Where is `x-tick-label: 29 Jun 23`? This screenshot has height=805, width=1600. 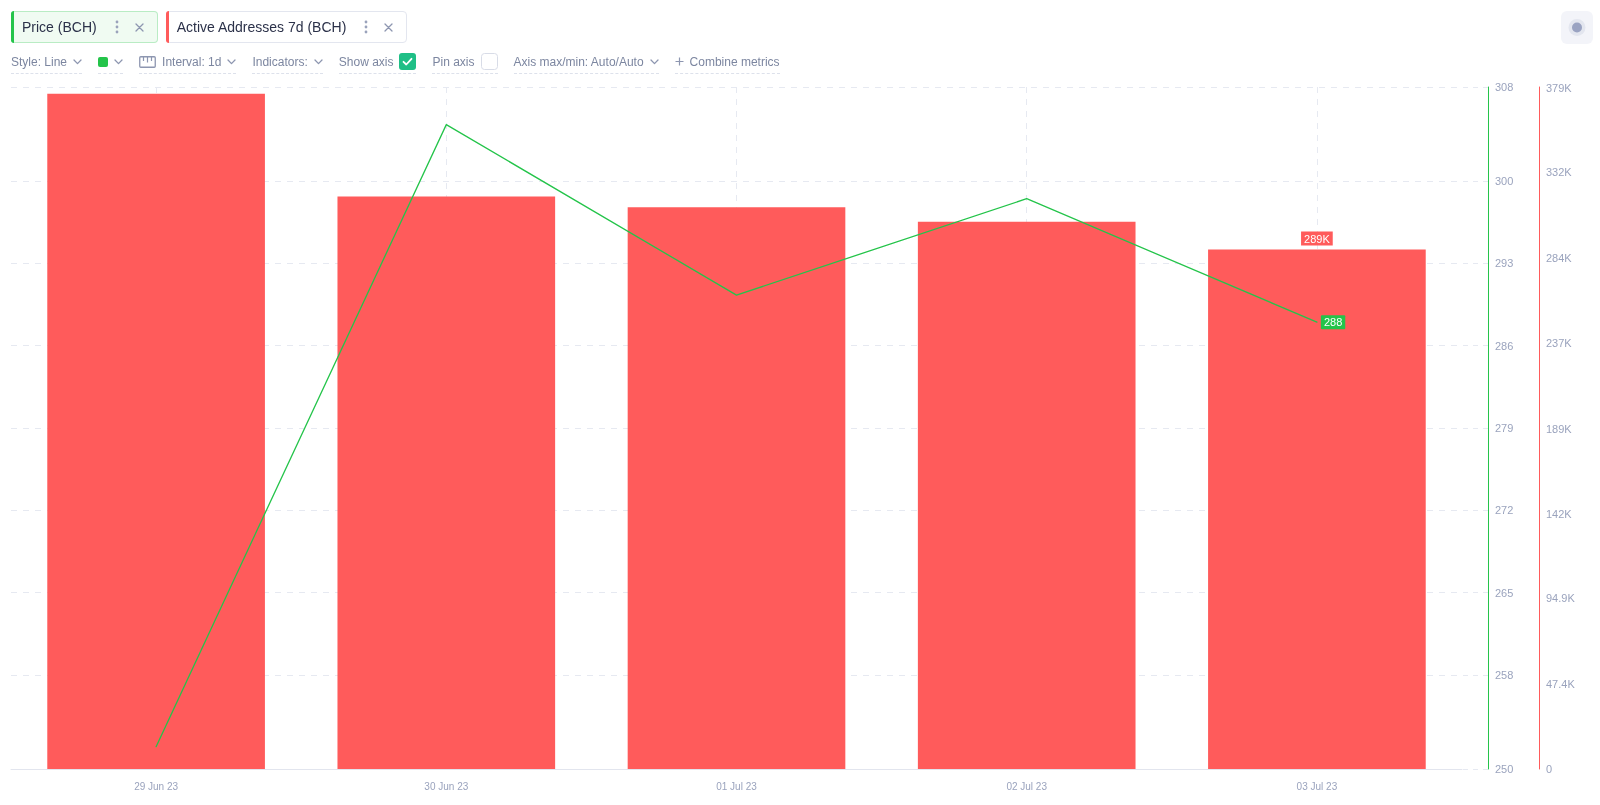
x-tick-label: 29 Jun 23 is located at coordinates (156, 786).